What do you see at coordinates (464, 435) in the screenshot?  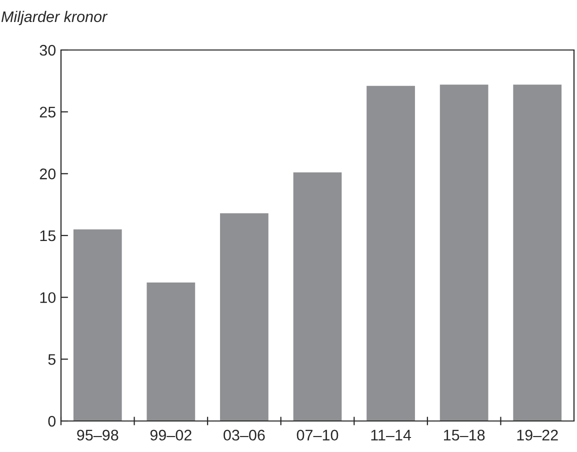 I see `x-tick-label: 15–18` at bounding box center [464, 435].